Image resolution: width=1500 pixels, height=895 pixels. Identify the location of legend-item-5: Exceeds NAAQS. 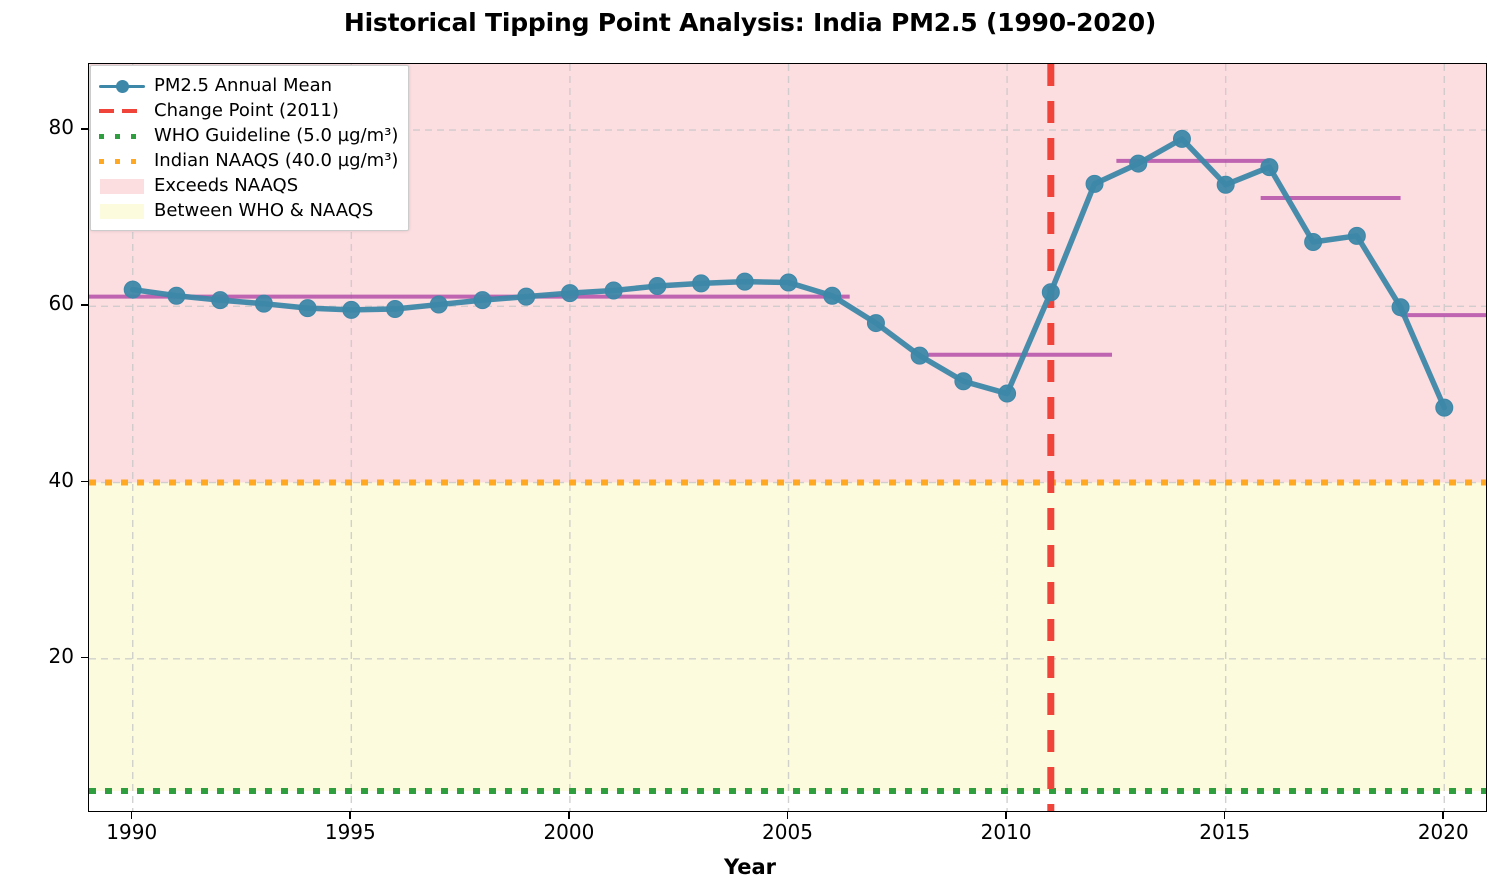
(248, 185).